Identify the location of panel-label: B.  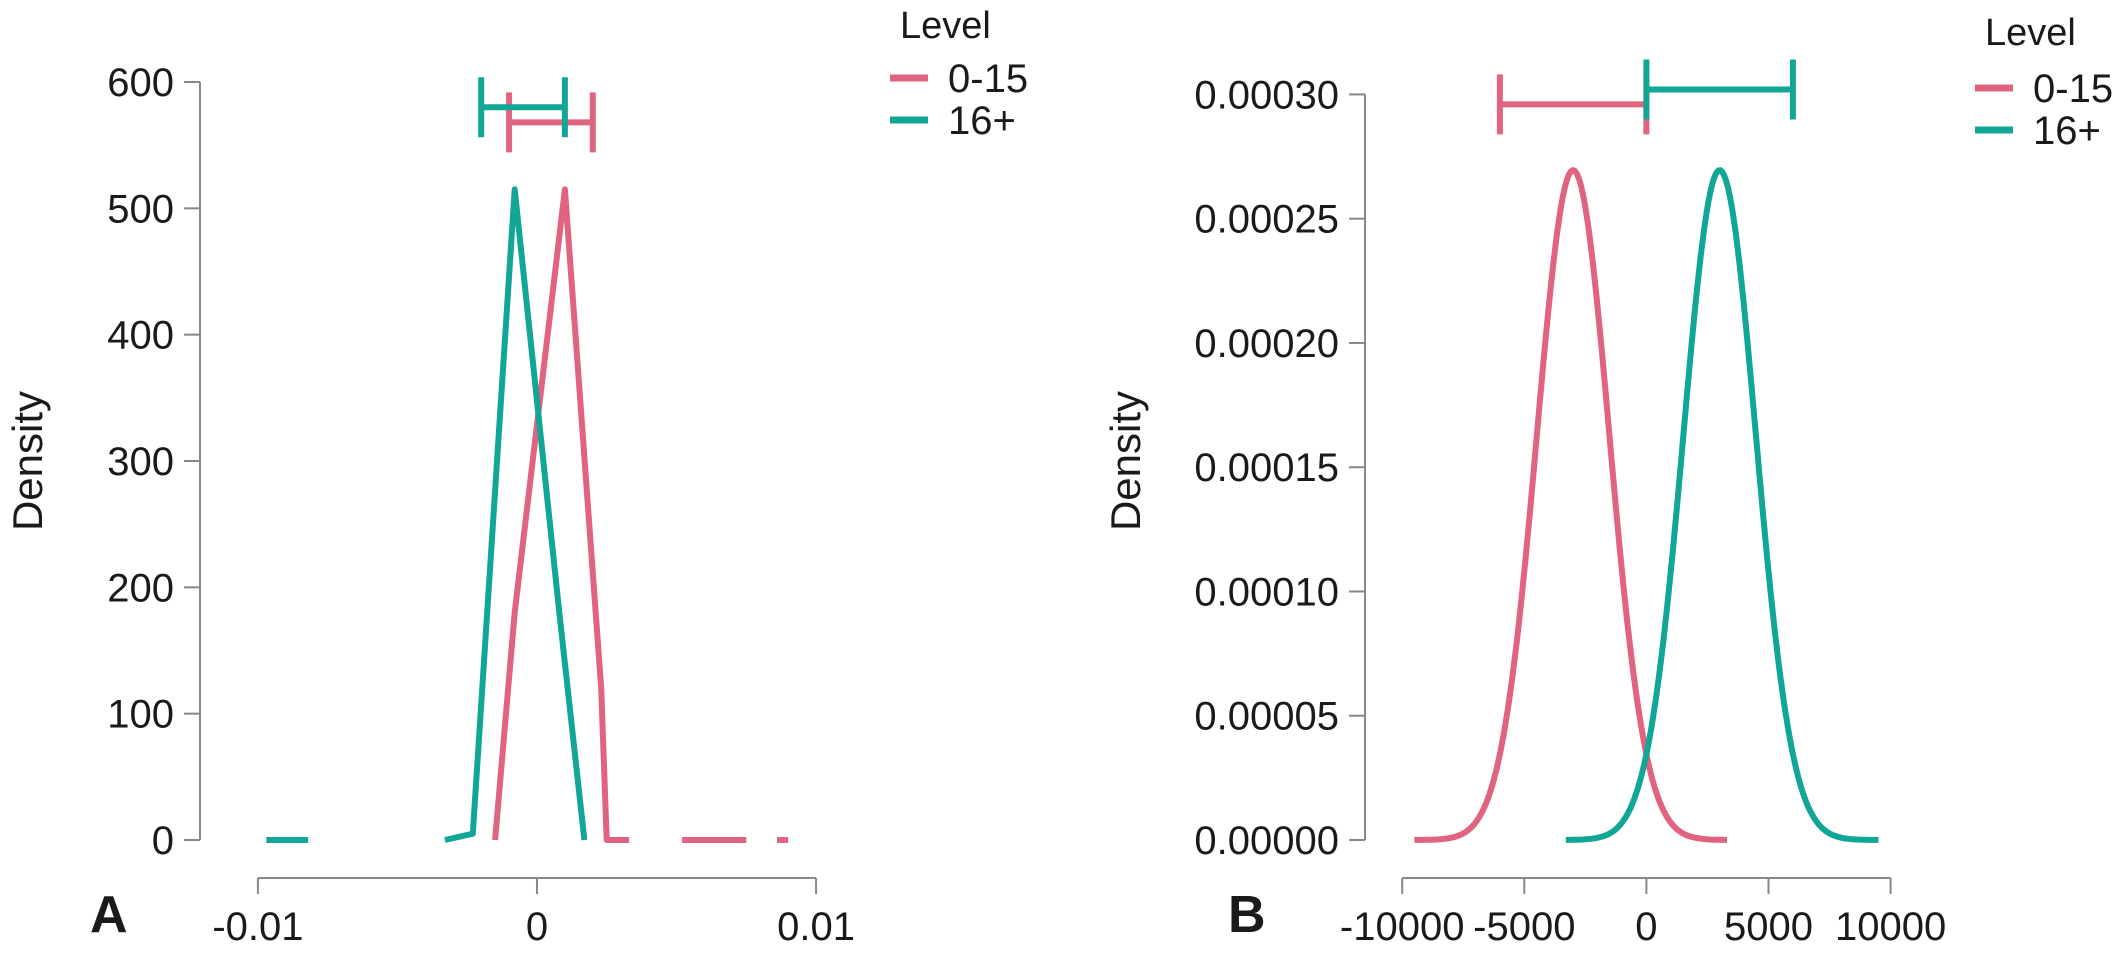
(1247, 915).